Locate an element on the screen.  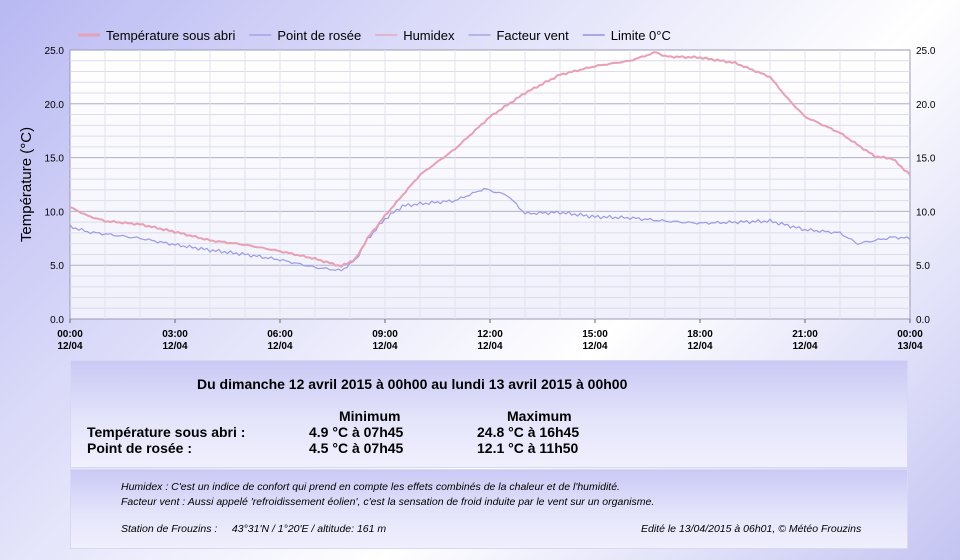
x-tick-time: 21:00 is located at coordinates (805, 334).